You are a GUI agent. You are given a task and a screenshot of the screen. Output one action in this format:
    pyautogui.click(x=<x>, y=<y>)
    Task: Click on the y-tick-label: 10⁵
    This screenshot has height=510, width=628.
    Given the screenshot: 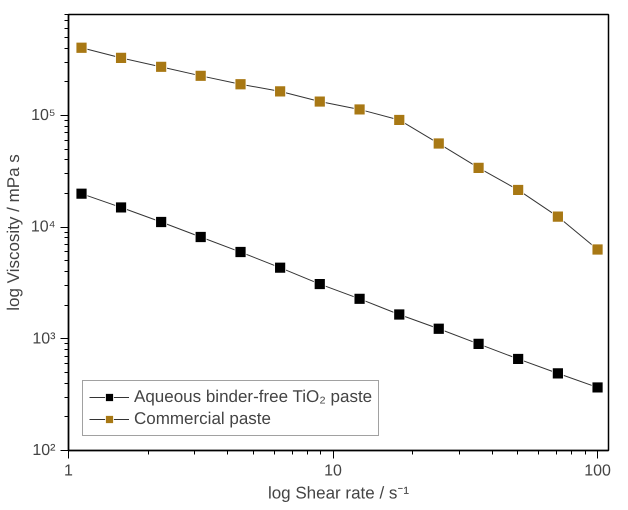 What is the action you would take?
    pyautogui.click(x=43, y=115)
    